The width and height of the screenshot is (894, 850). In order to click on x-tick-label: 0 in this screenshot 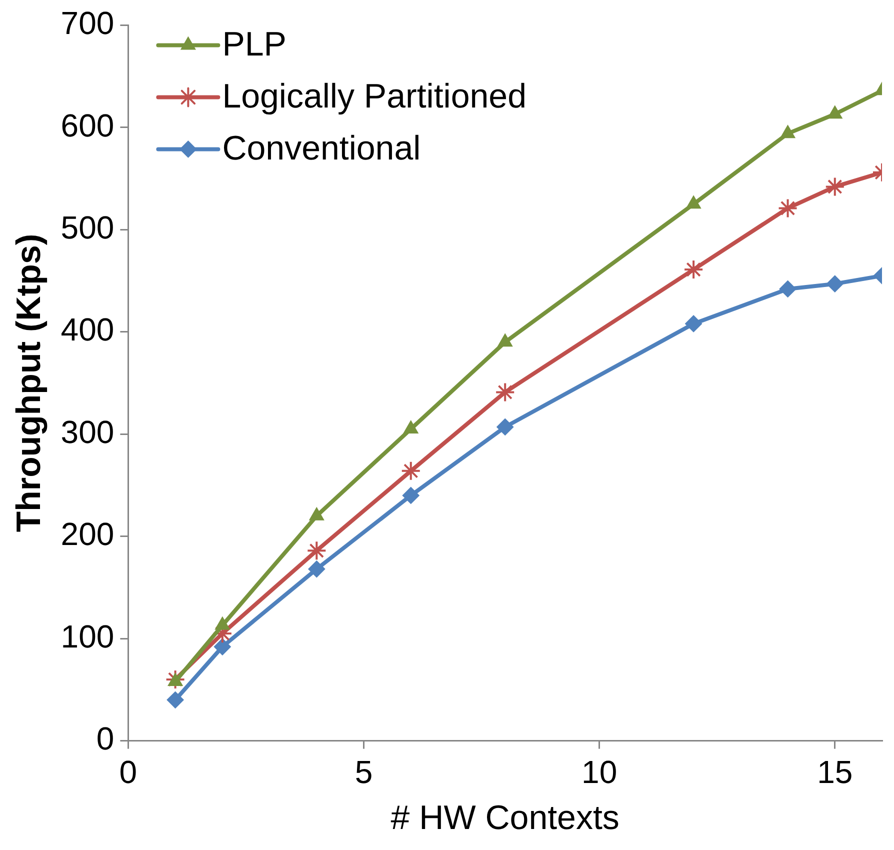, I will do `click(128, 772)`.